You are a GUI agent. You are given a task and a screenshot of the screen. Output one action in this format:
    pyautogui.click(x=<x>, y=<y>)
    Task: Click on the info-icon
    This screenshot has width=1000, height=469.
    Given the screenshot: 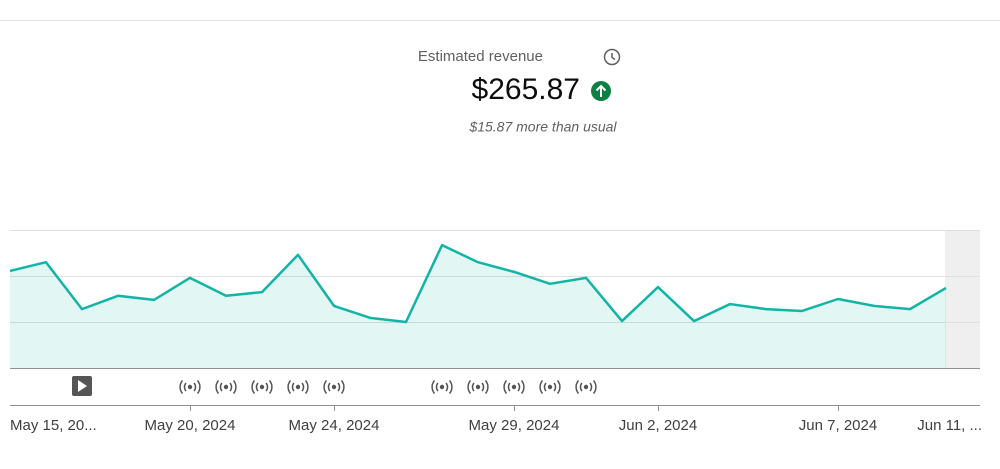 What is the action you would take?
    pyautogui.click(x=612, y=57)
    